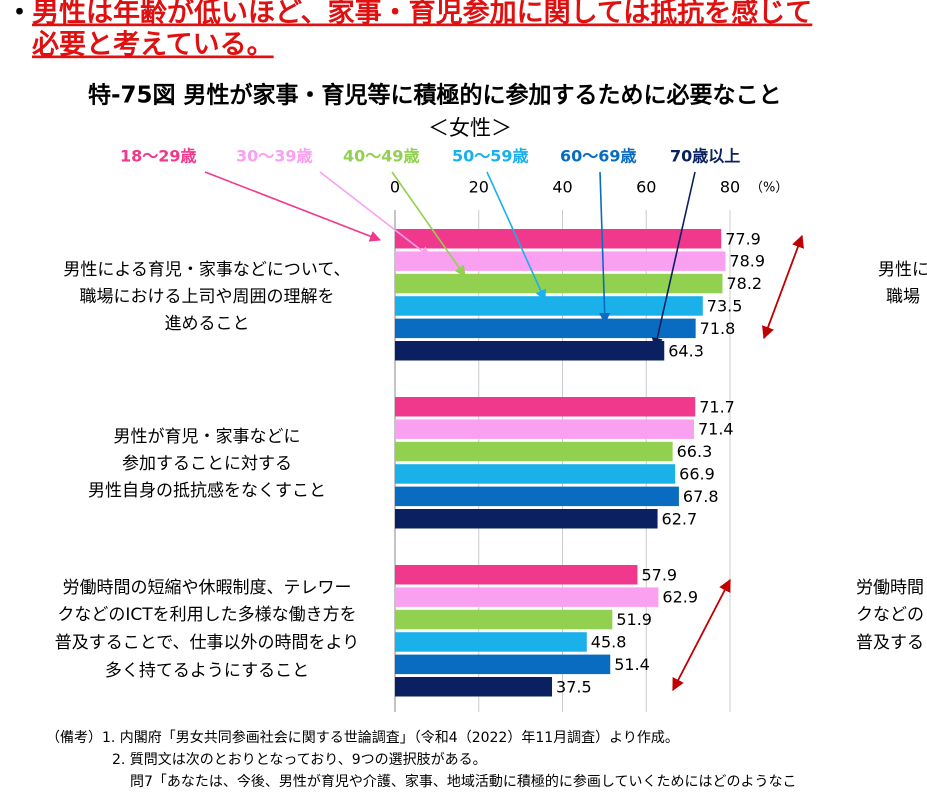 The height and width of the screenshot is (794, 927). I want to click on value-label: 66.9, so click(697, 473).